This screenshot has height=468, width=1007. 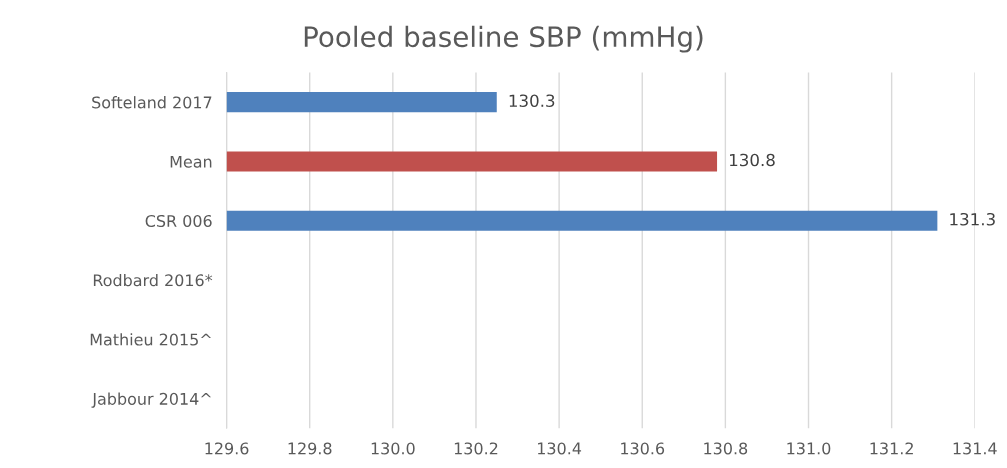 I want to click on data-label: 131.3, so click(x=972, y=219).